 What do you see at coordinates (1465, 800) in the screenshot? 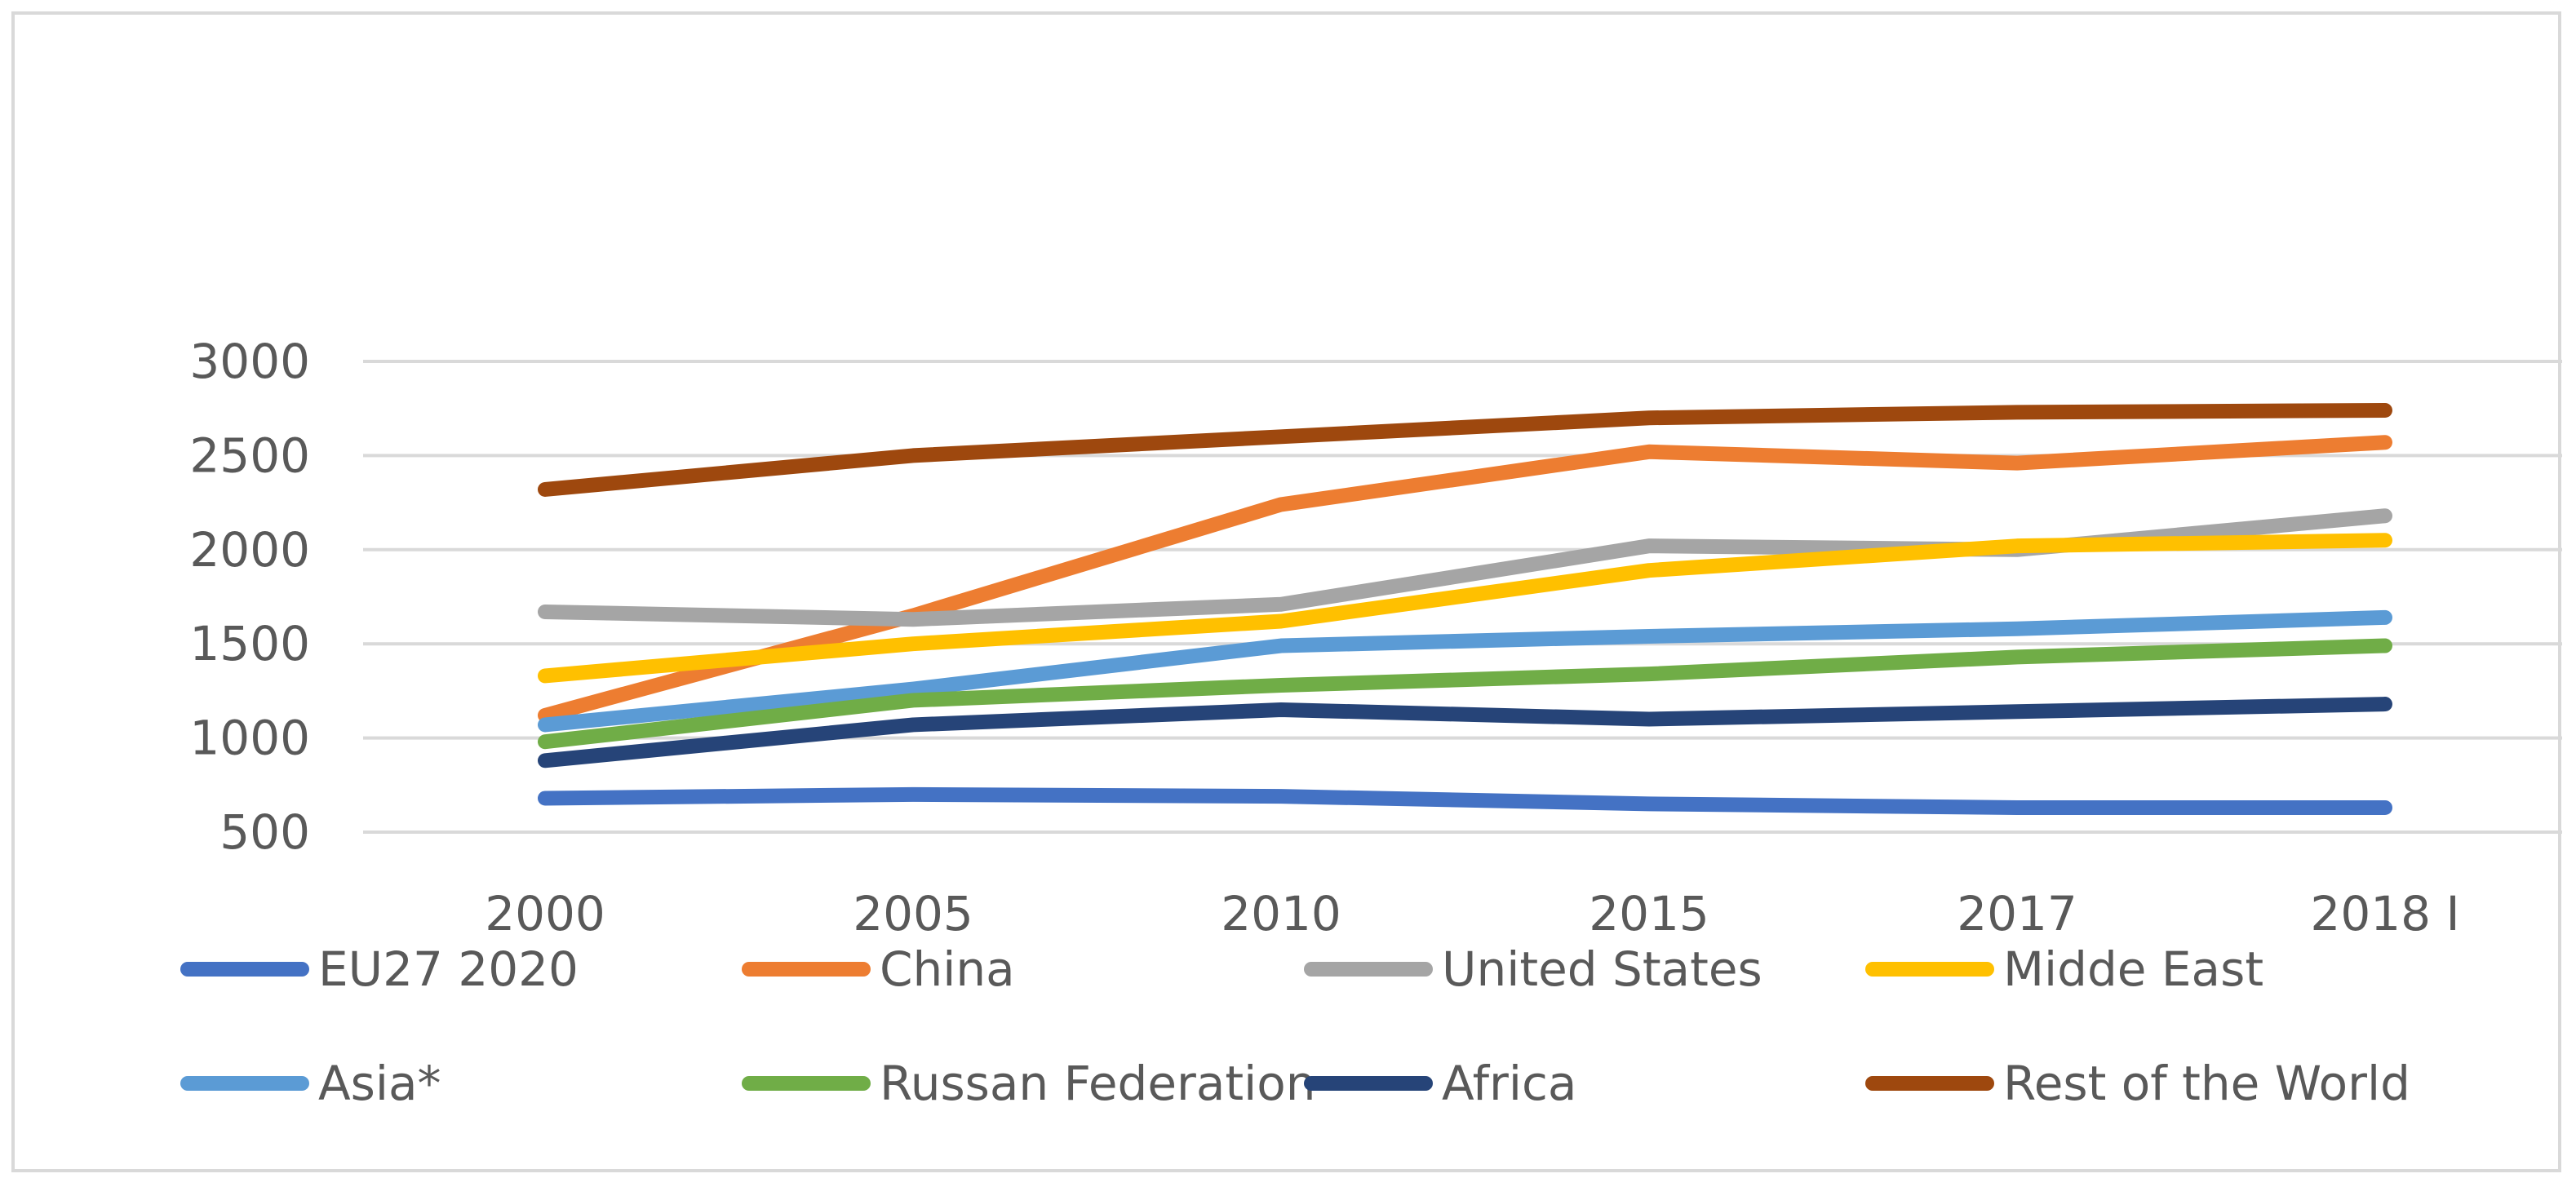
I see `series-line-eu27-2020` at bounding box center [1465, 800].